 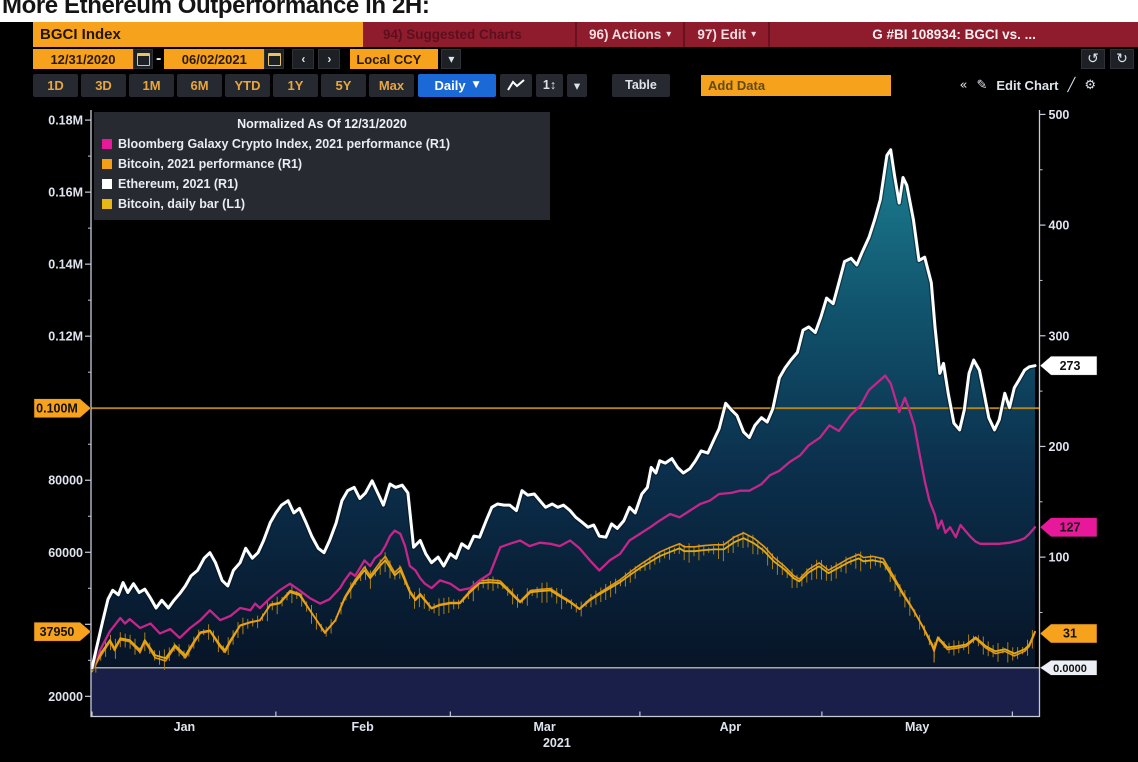 What do you see at coordinates (545, 727) in the screenshot?
I see `x-axis-month-label: Mar` at bounding box center [545, 727].